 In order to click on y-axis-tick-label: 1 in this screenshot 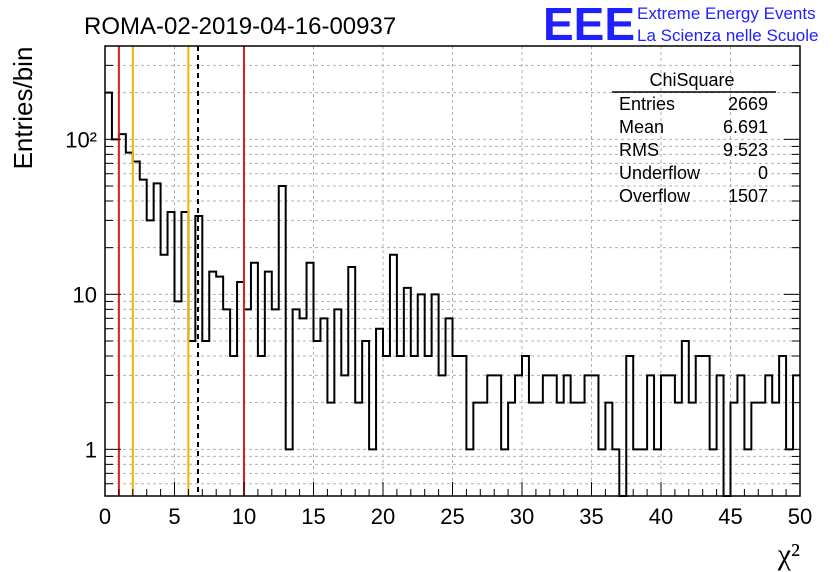, I will do `click(91, 449)`.